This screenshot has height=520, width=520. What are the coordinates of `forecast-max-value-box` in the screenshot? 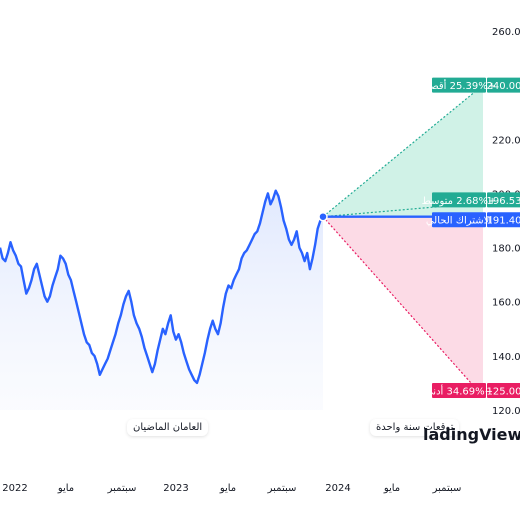 It's located at (503, 85).